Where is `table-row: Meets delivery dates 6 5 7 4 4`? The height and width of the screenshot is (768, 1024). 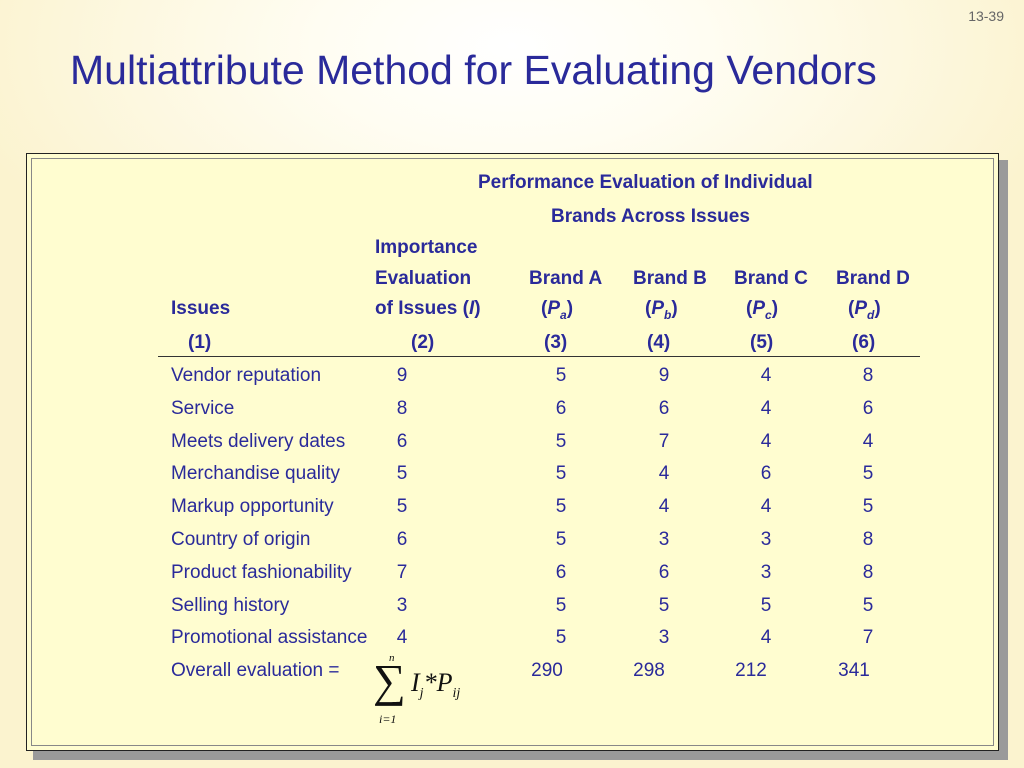 table-row: Meets delivery dates 6 5 7 4 4 is located at coordinates (512, 442).